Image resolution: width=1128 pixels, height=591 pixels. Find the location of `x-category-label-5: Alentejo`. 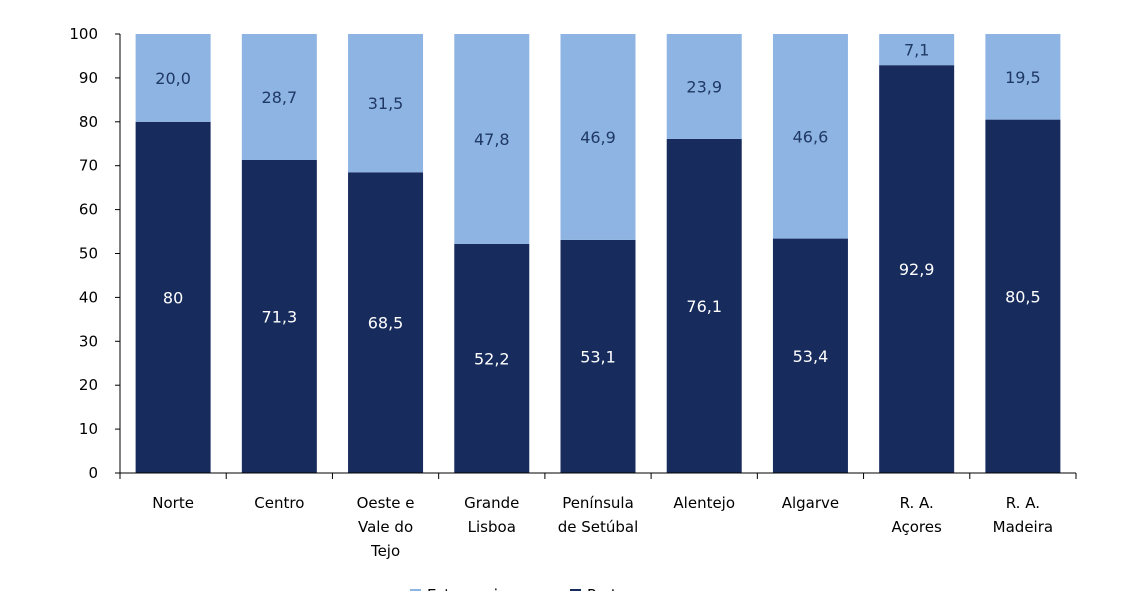

x-category-label-5: Alentejo is located at coordinates (704, 503).